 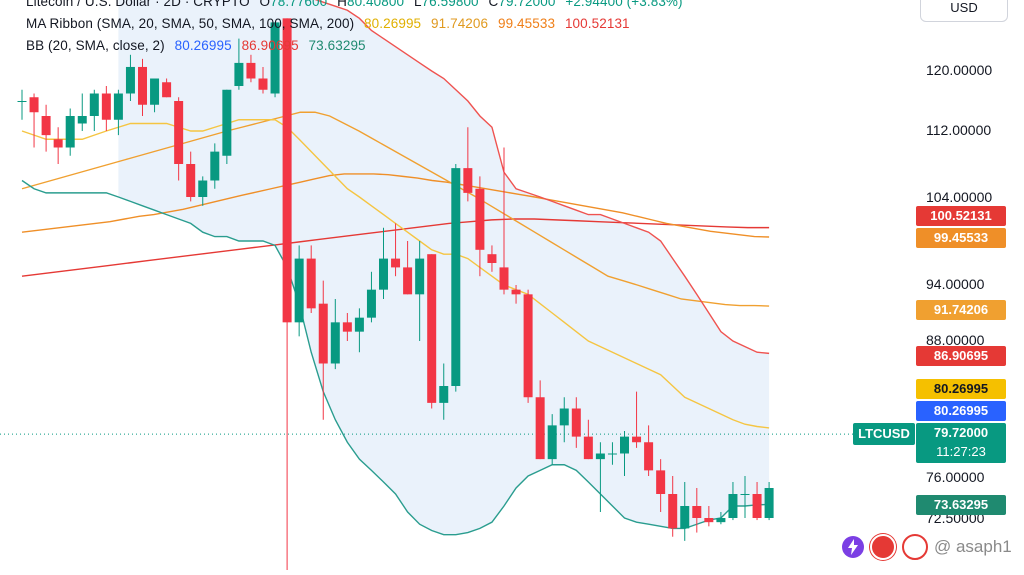 What do you see at coordinates (927, 547) in the screenshot?
I see `watermark: @ asaph1` at bounding box center [927, 547].